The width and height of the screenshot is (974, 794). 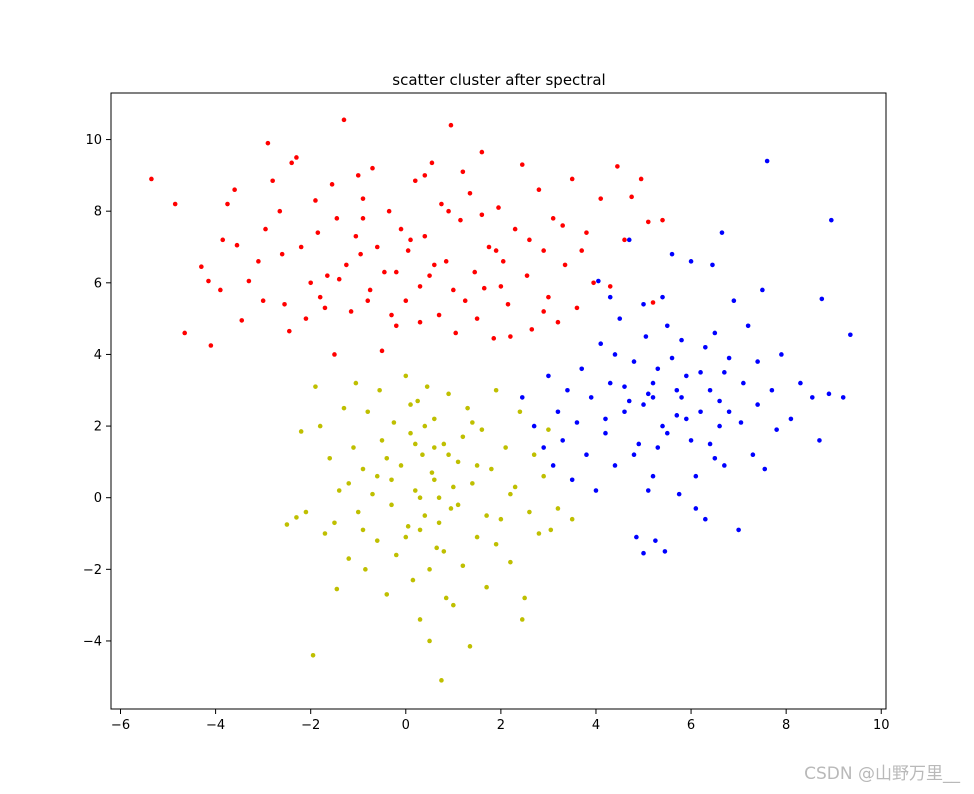 What do you see at coordinates (596, 725) in the screenshot?
I see `x-tick-label: 4` at bounding box center [596, 725].